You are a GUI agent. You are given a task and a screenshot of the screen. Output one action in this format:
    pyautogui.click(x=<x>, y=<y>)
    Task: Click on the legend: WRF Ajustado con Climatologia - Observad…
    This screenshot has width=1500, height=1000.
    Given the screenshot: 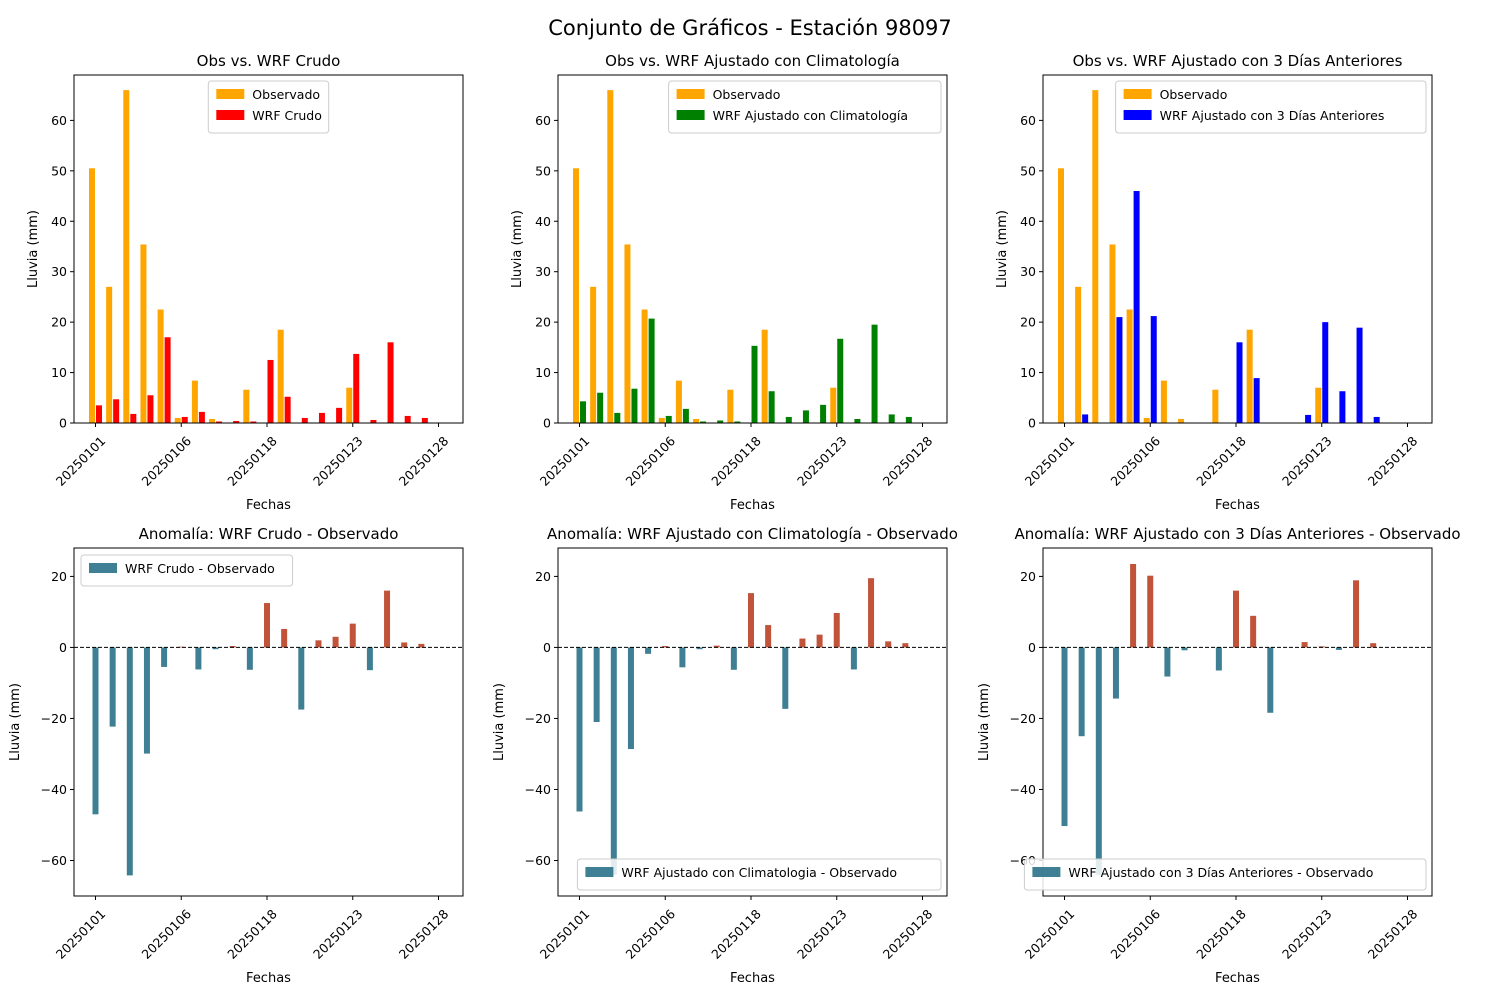 What is the action you would take?
    pyautogui.click(x=759, y=874)
    